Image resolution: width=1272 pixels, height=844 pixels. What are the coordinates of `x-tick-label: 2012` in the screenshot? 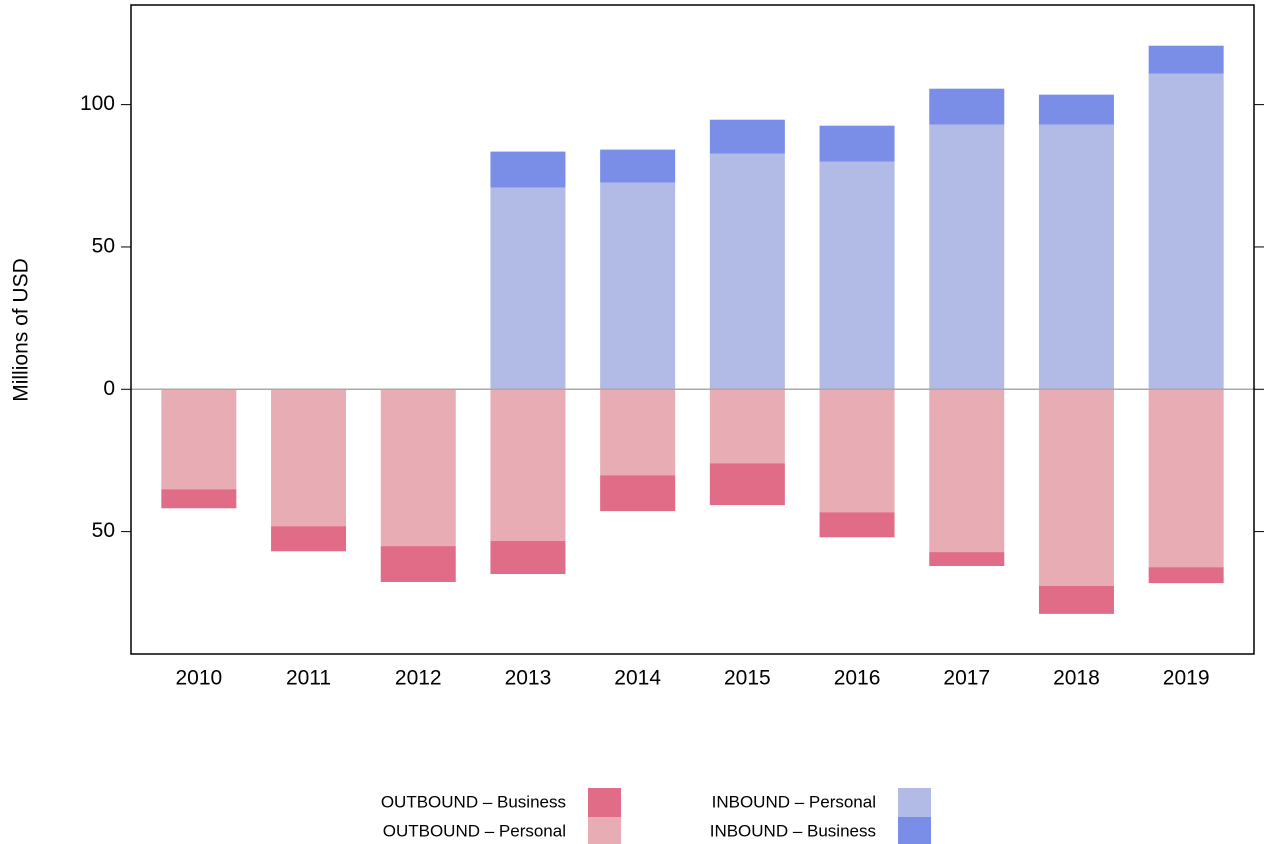 It's located at (418, 678).